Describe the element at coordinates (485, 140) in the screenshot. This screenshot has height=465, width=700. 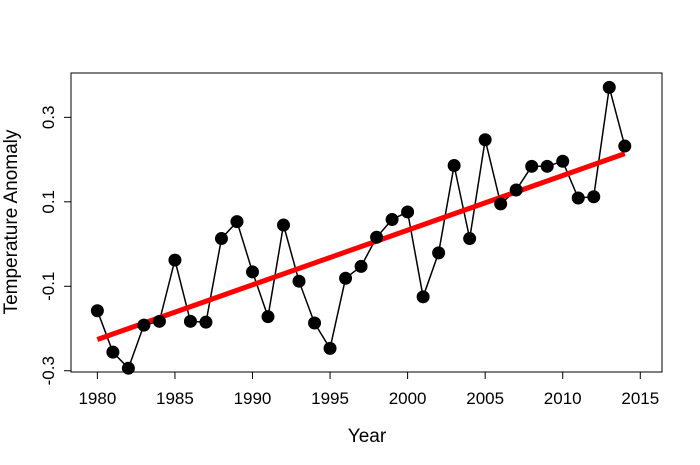
I see `data-point-2005` at that location.